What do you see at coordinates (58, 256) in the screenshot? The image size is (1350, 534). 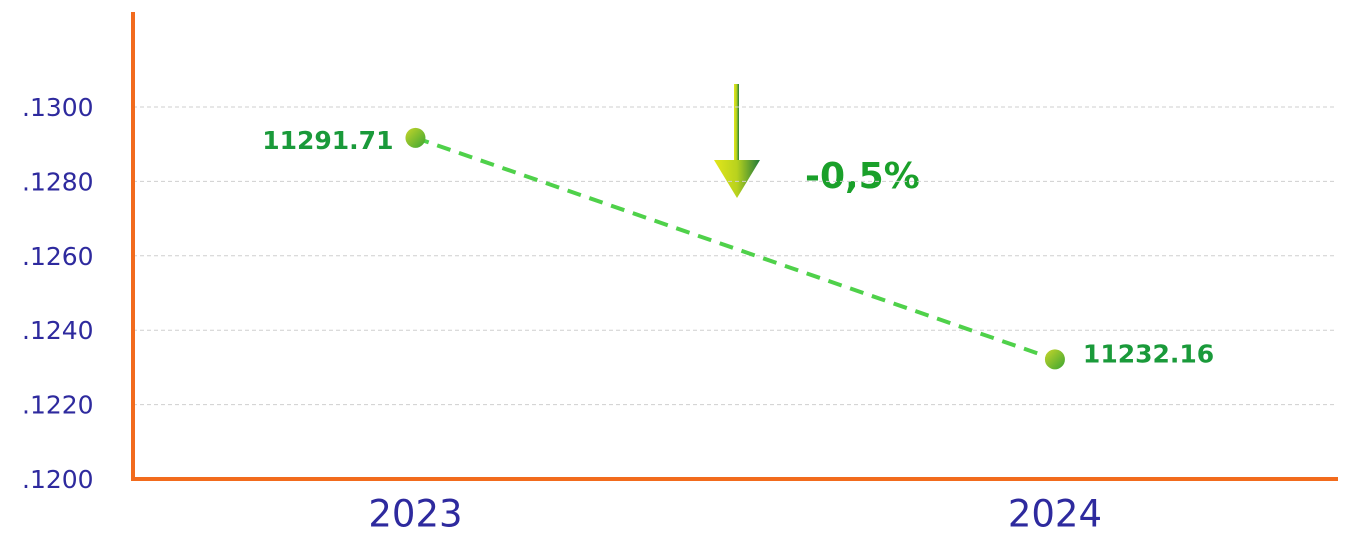 I see `y-tick-label: .1260` at bounding box center [58, 256].